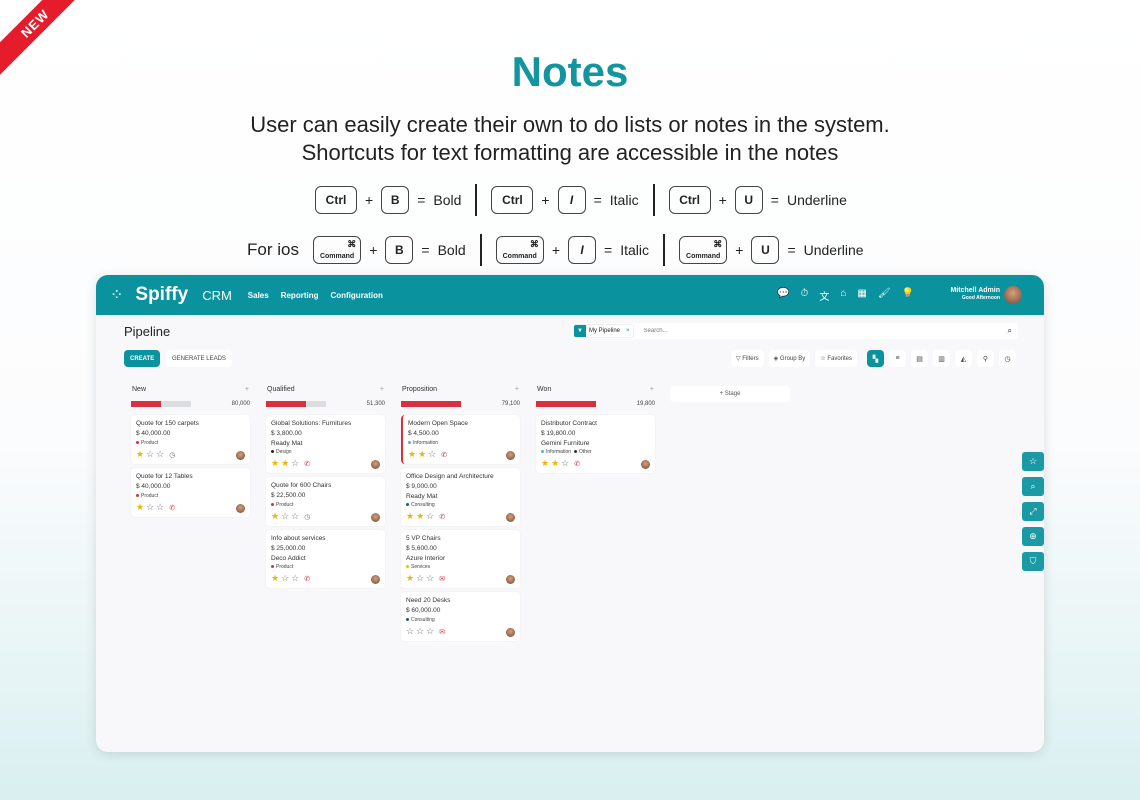 This screenshot has width=1140, height=800. What do you see at coordinates (975, 294) in the screenshot?
I see `user-menu: Mitchell Admin Good Afternoon` at bounding box center [975, 294].